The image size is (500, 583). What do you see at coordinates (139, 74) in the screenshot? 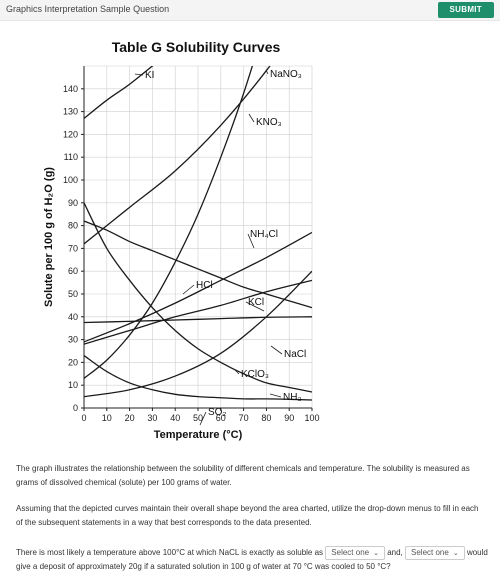
I see `series-leader-ki` at bounding box center [139, 74].